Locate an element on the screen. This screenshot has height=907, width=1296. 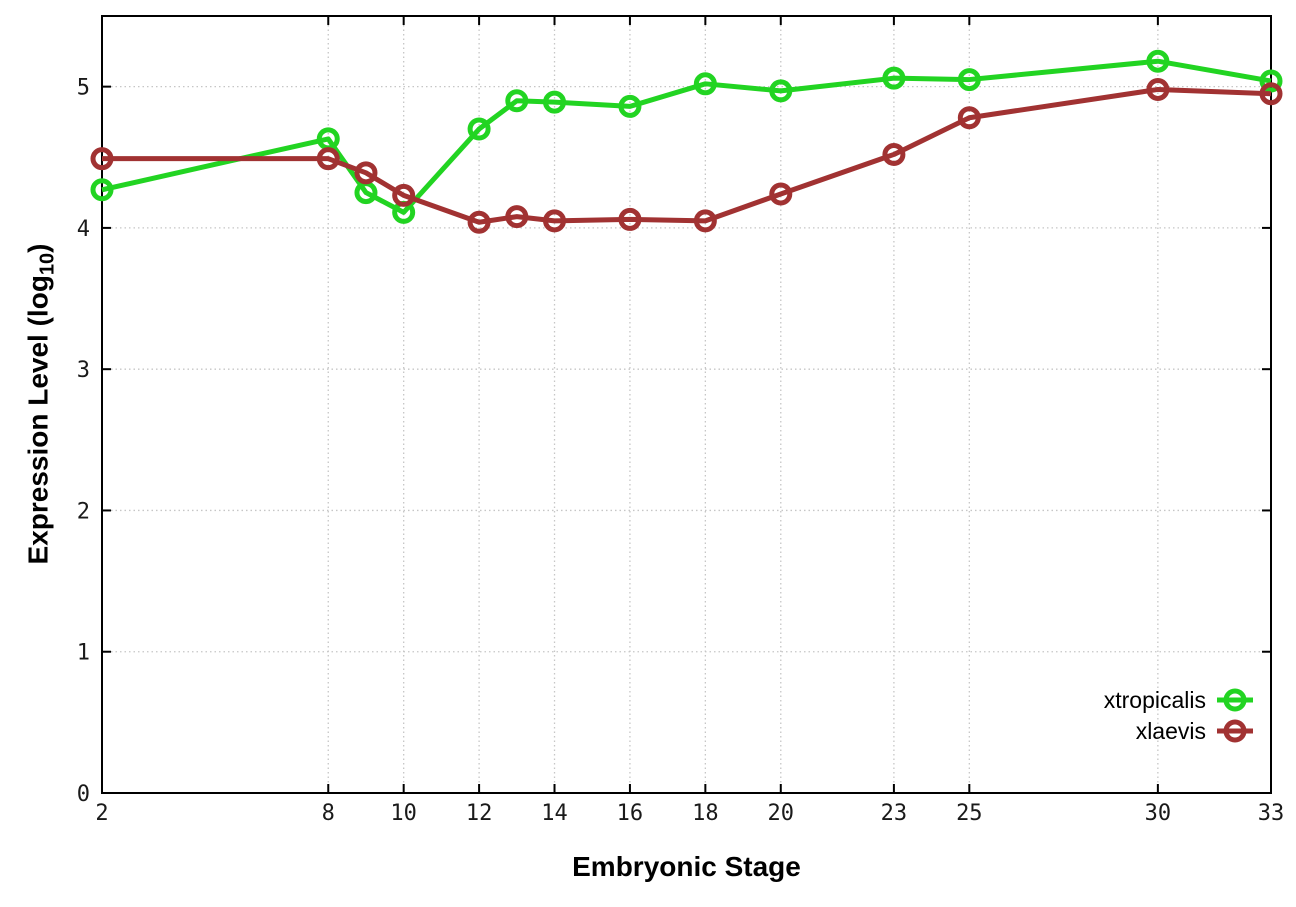
y-tick-label: 0 is located at coordinates (83, 794).